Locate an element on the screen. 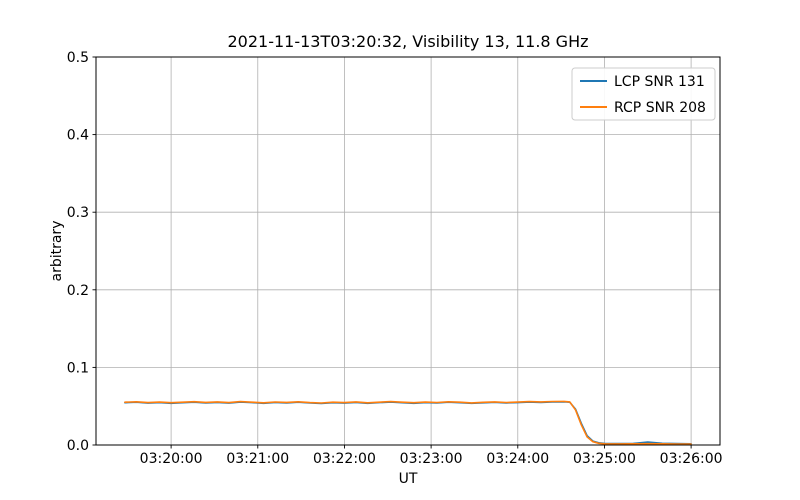 This screenshot has width=800, height=500. y-tick-label: 0.4 is located at coordinates (78, 136).